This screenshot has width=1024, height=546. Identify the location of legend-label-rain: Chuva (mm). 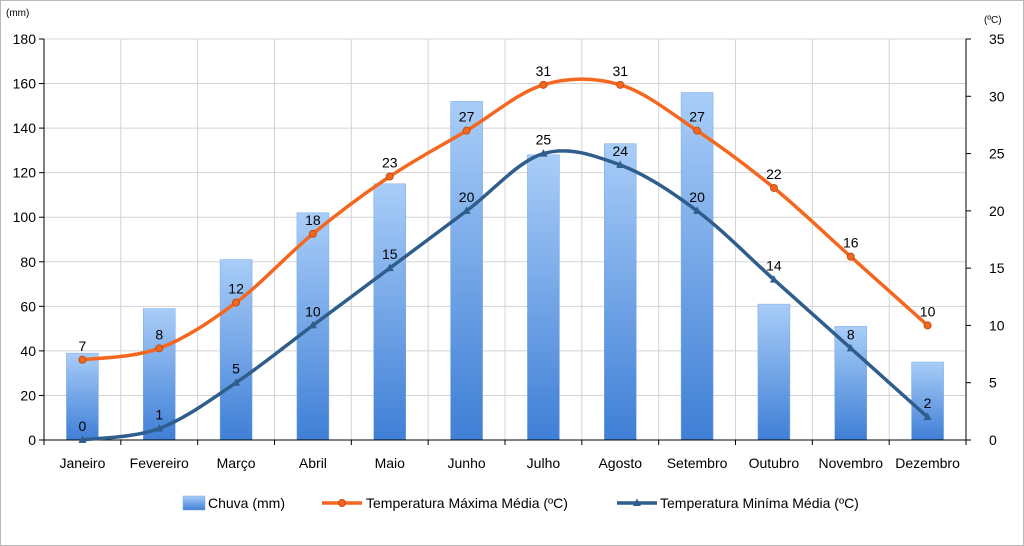
(246, 503).